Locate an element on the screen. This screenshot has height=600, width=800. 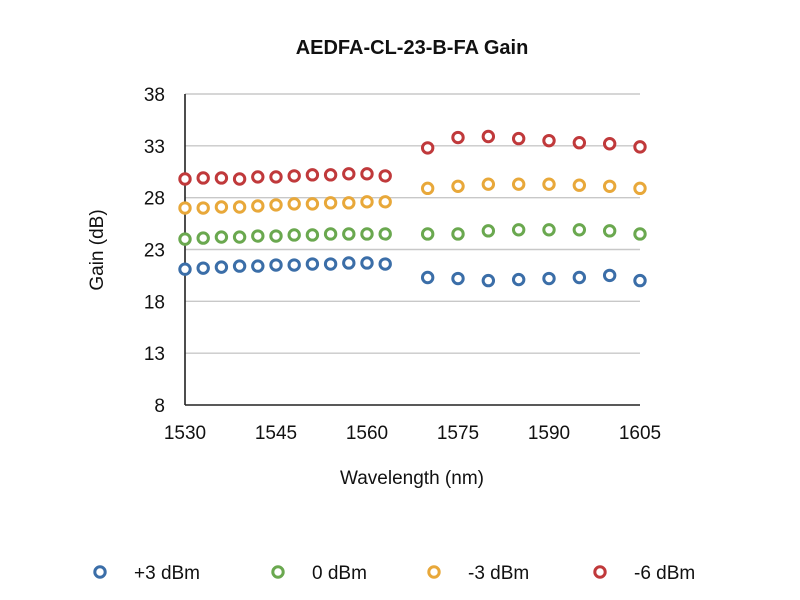
legend-item: 0 dBm is located at coordinates (319, 573).